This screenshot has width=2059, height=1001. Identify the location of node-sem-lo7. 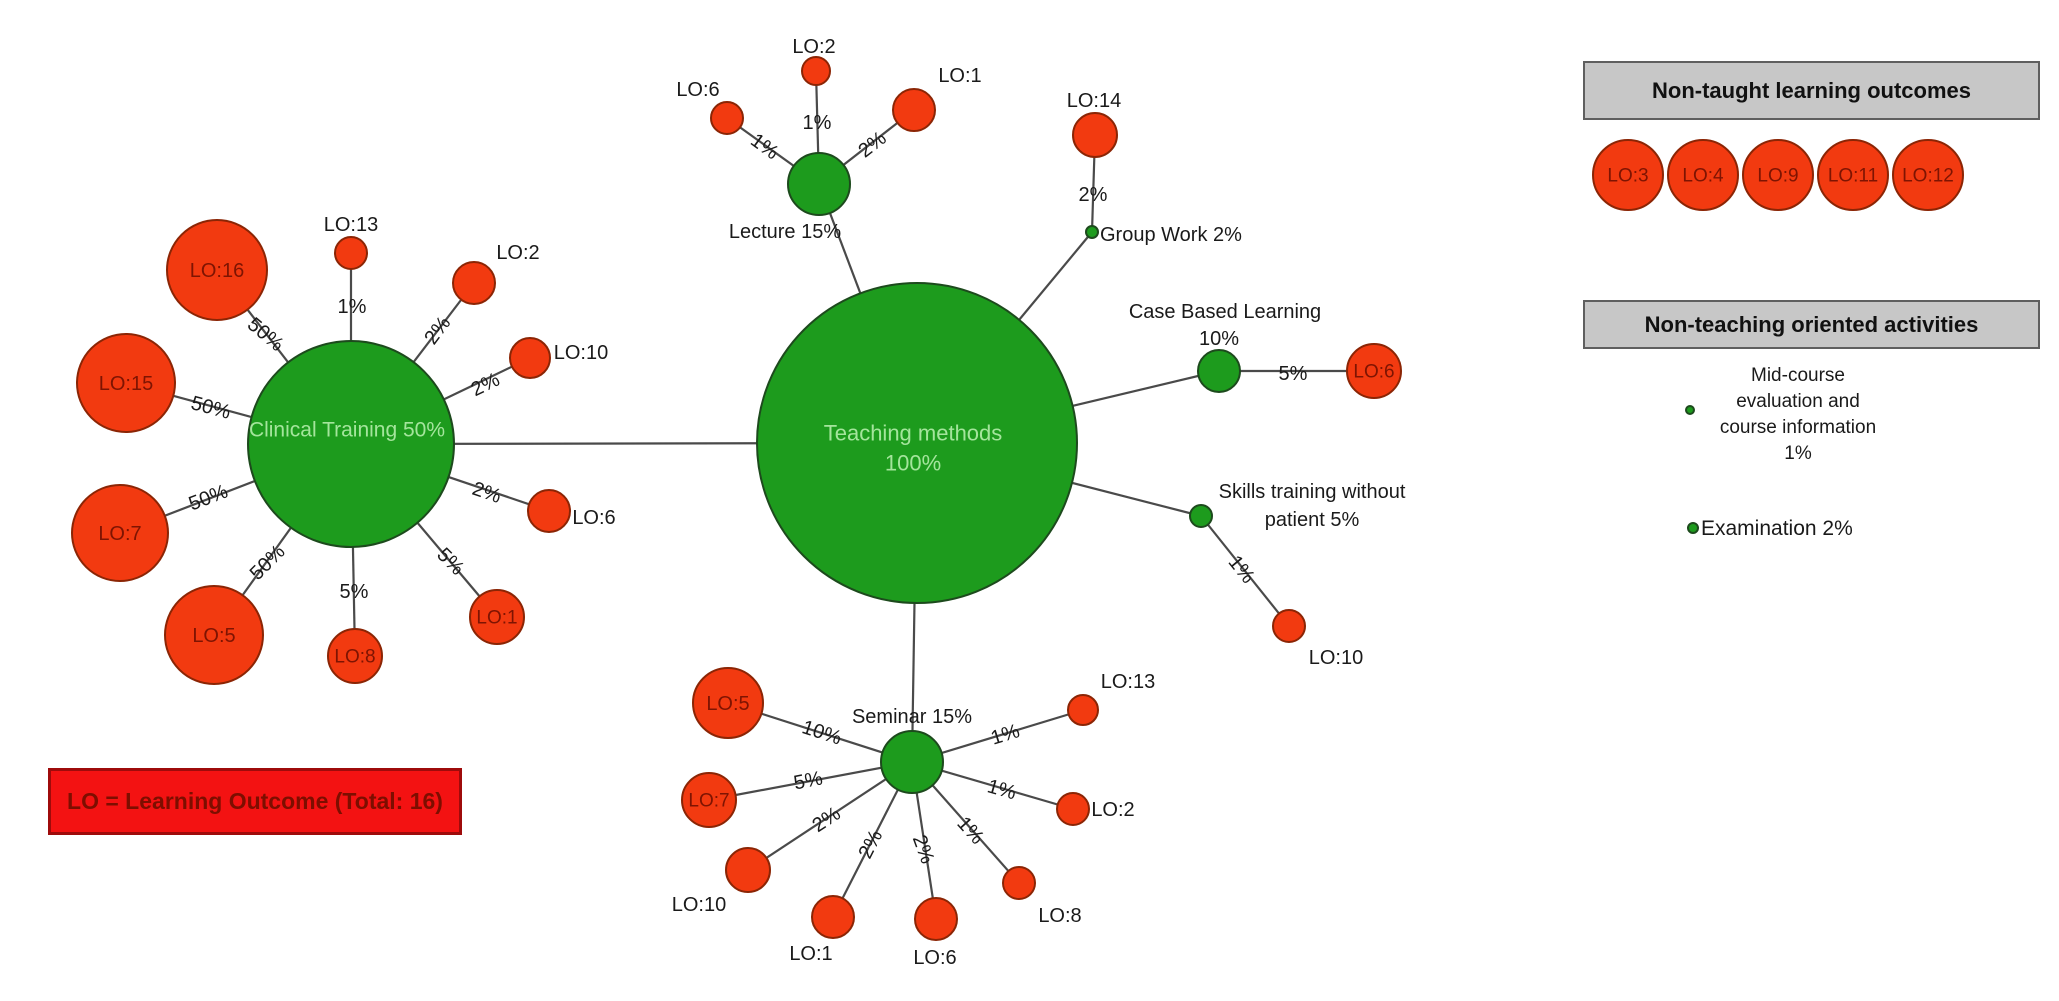
(709, 800).